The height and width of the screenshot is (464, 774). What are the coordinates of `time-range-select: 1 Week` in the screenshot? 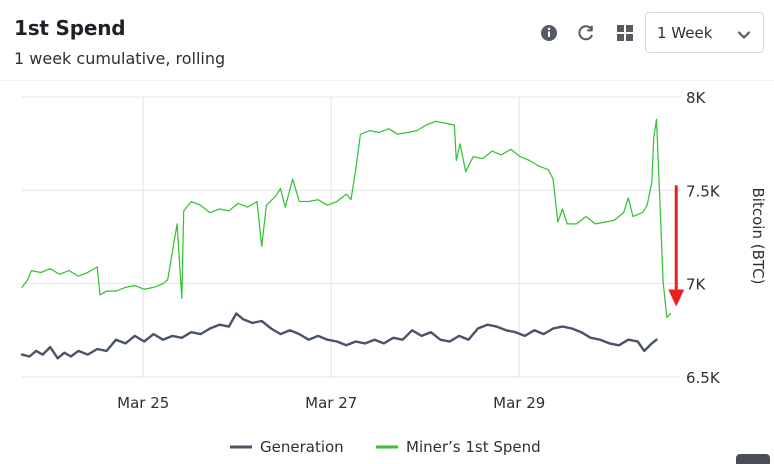 It's located at (704, 32).